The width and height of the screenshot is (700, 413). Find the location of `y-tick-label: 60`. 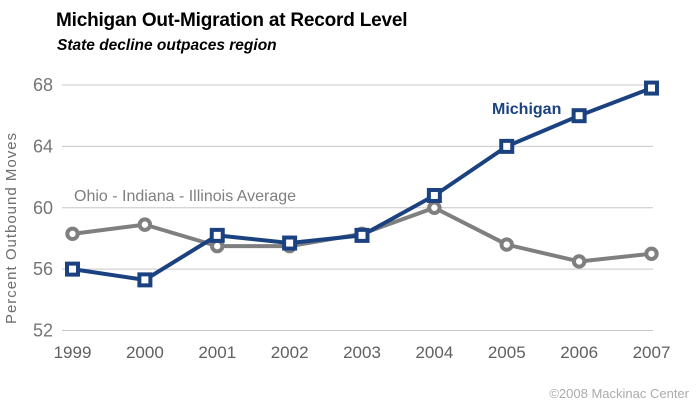

y-tick-label: 60 is located at coordinates (43, 208).